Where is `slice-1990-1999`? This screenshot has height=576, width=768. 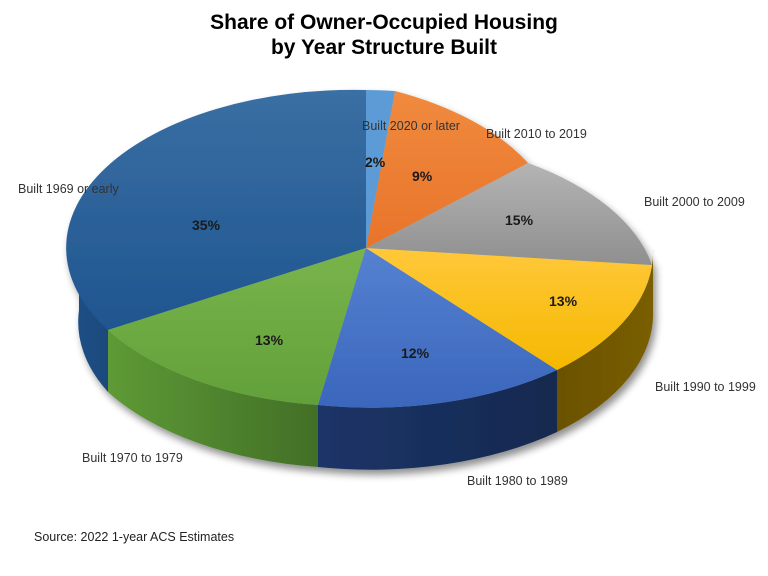 slice-1990-1999 is located at coordinates (509, 309).